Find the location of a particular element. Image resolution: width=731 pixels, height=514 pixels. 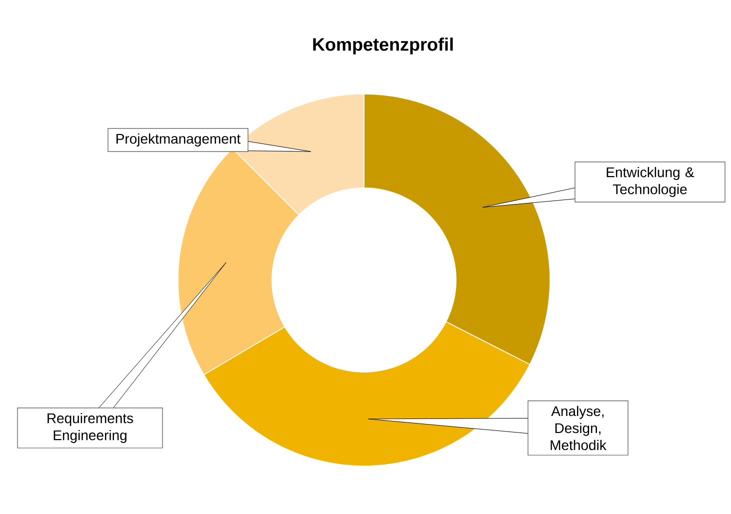

slice-label: Entwicklung & Technologie is located at coordinates (650, 182).